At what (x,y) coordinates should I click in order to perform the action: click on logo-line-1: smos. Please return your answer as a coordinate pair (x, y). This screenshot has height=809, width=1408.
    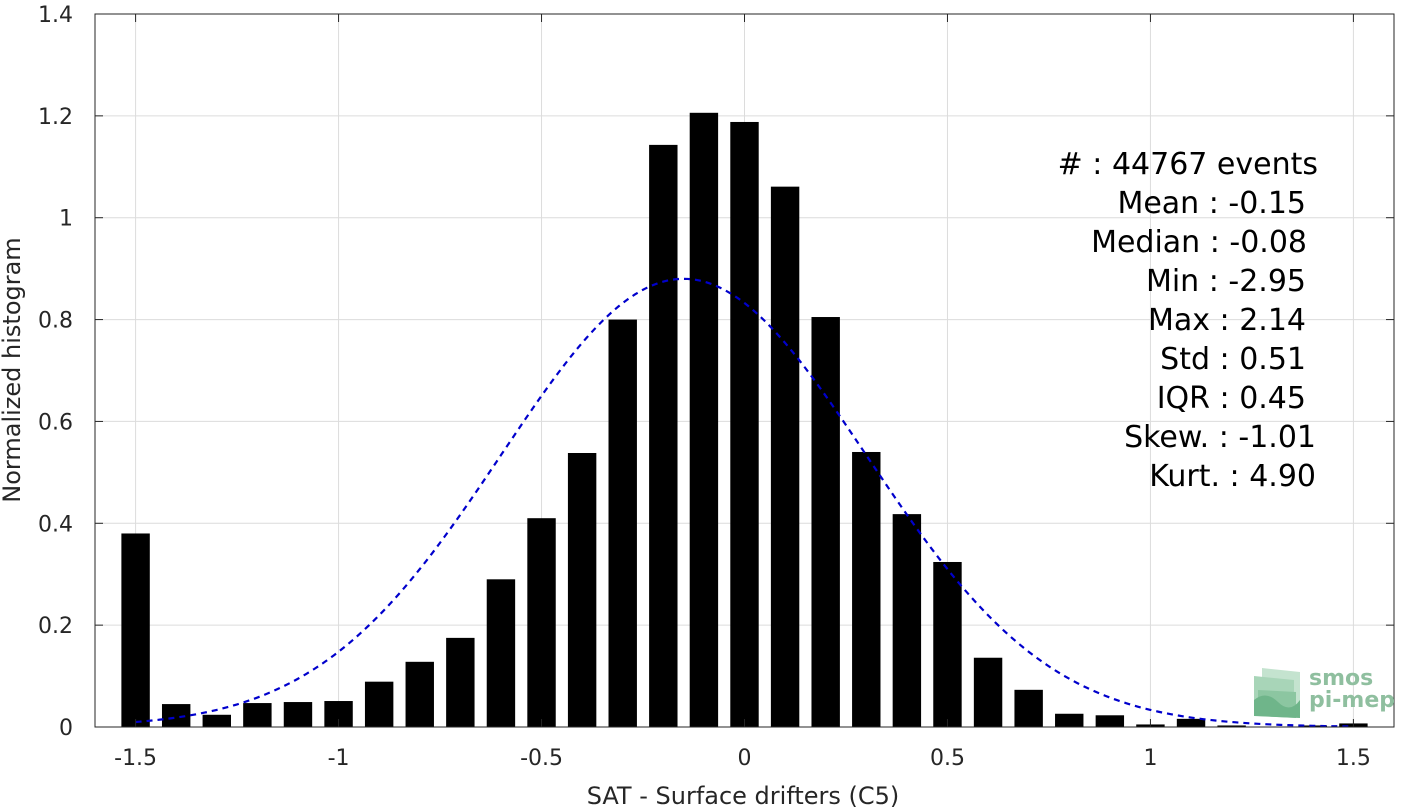
    Looking at the image, I should click on (1341, 678).